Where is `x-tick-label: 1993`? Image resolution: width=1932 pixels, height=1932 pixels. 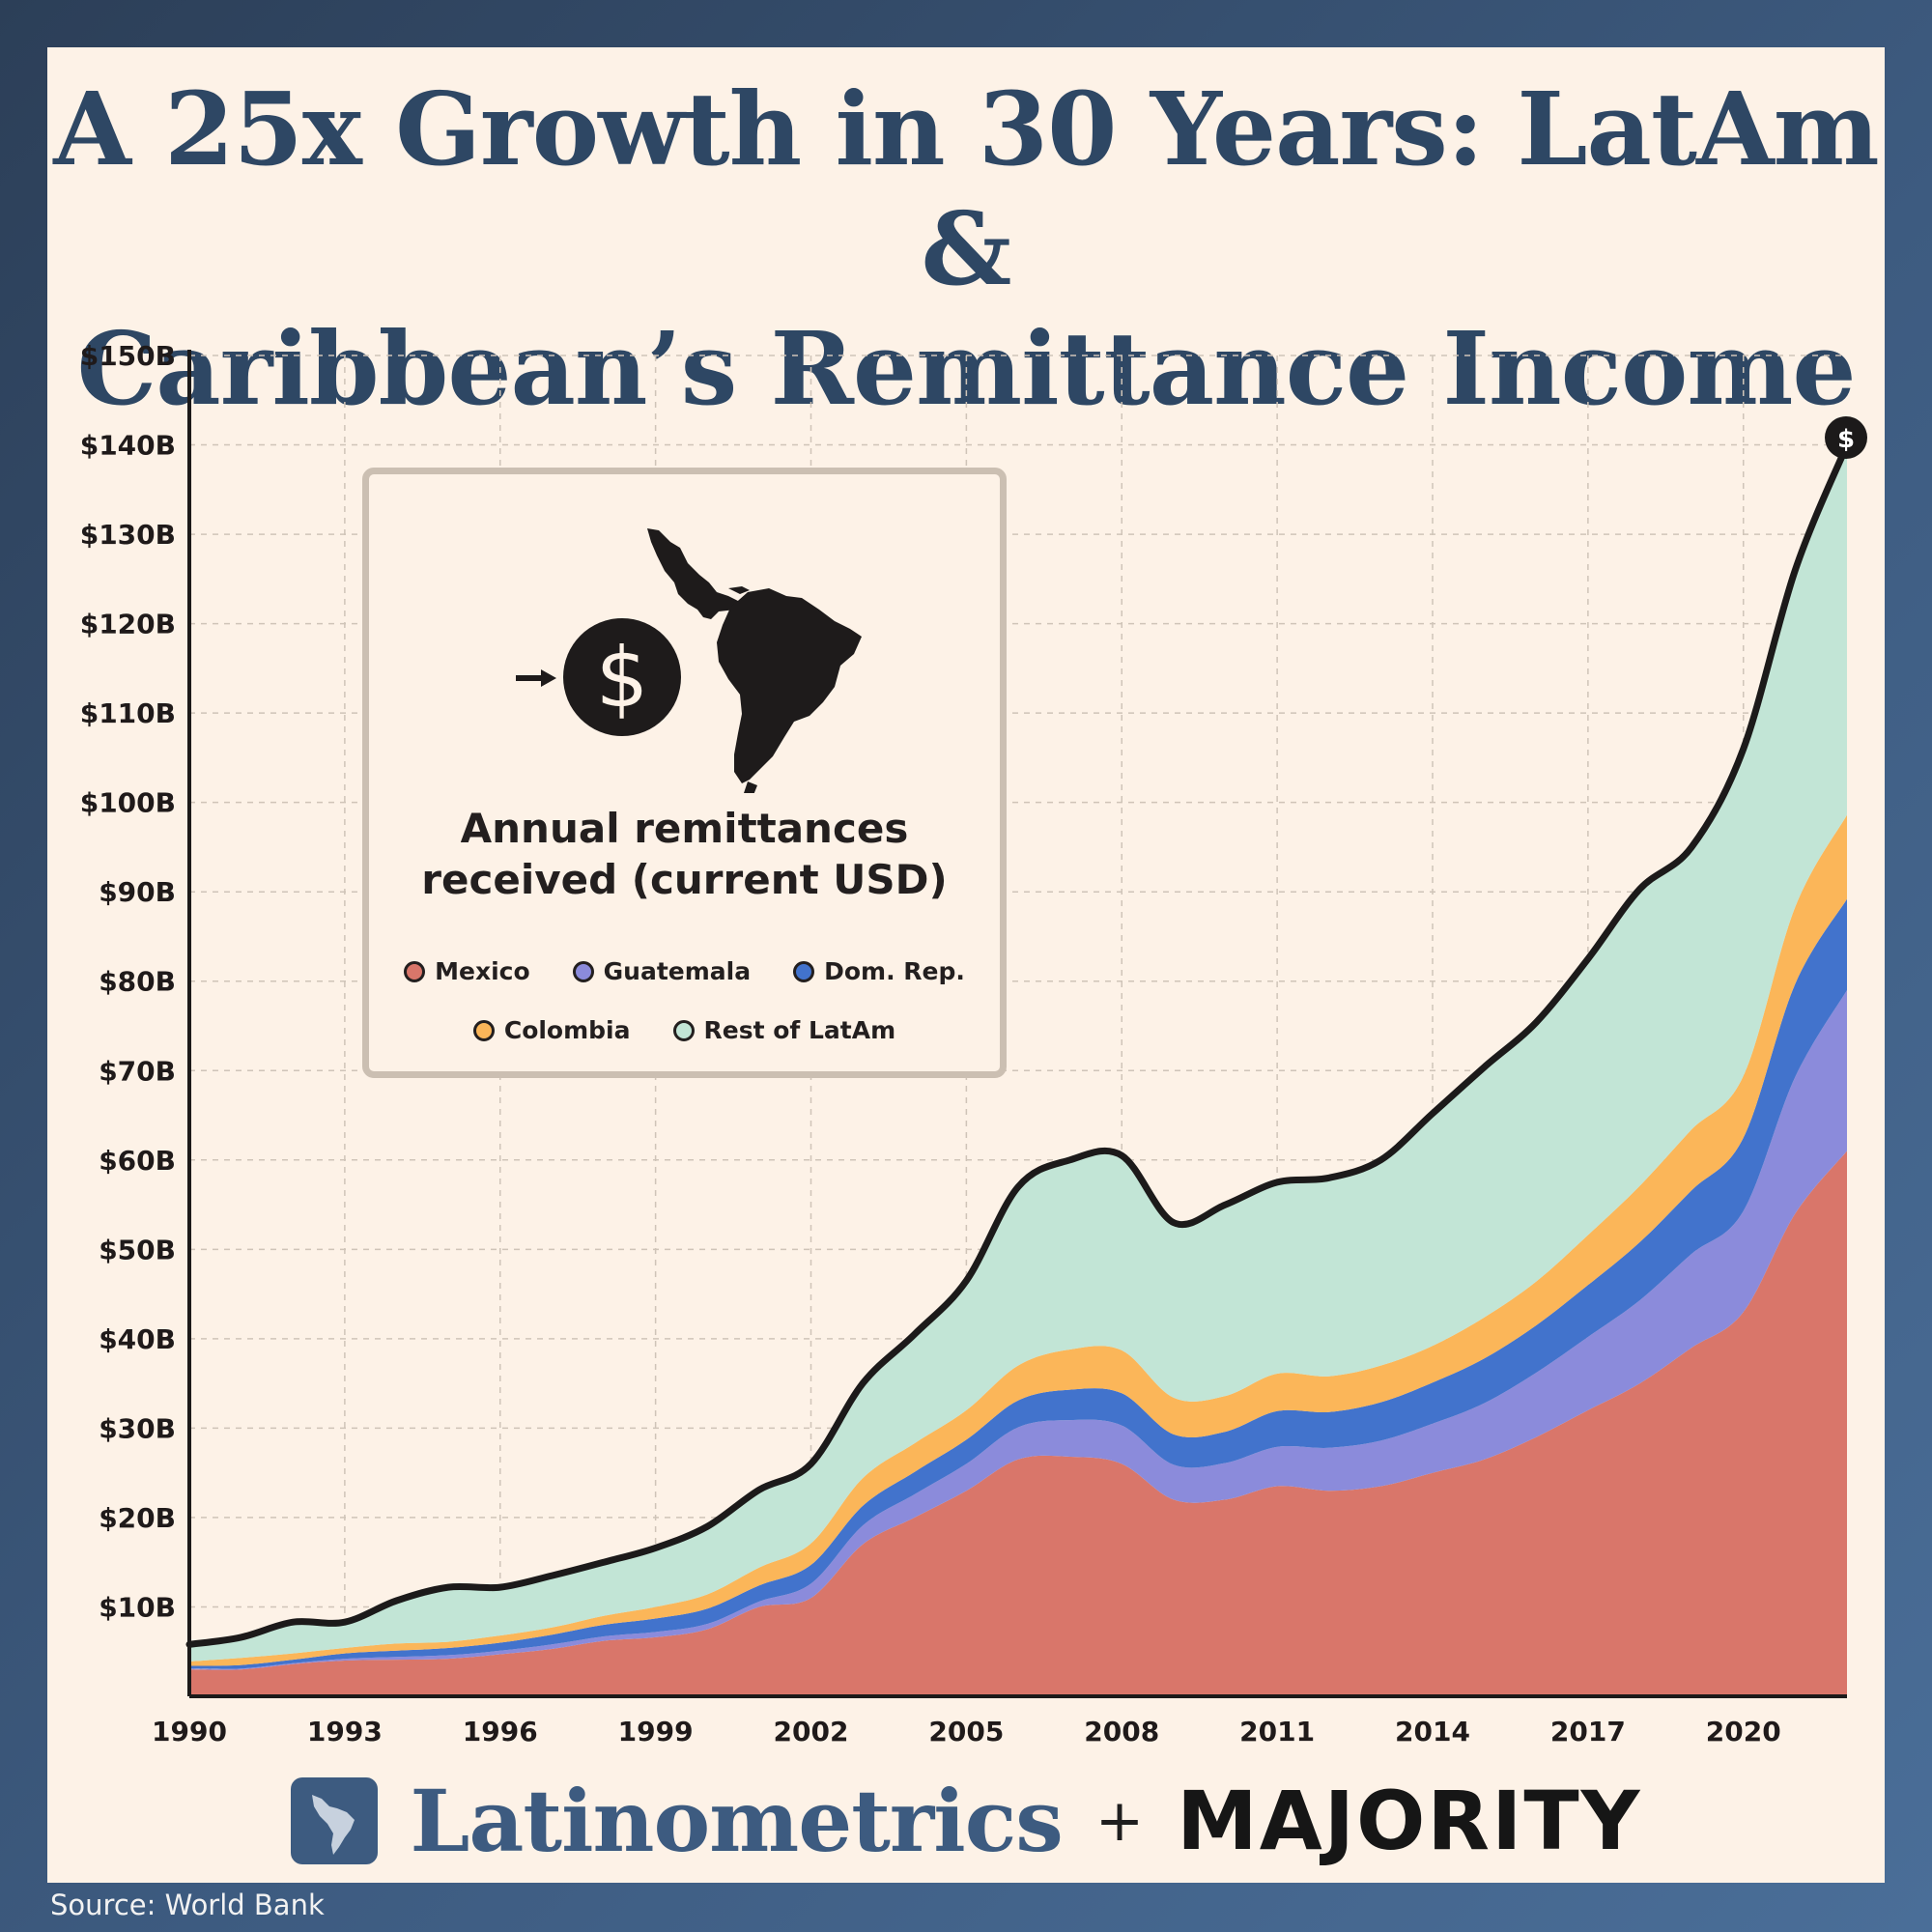 x-tick-label: 1993 is located at coordinates (345, 1731).